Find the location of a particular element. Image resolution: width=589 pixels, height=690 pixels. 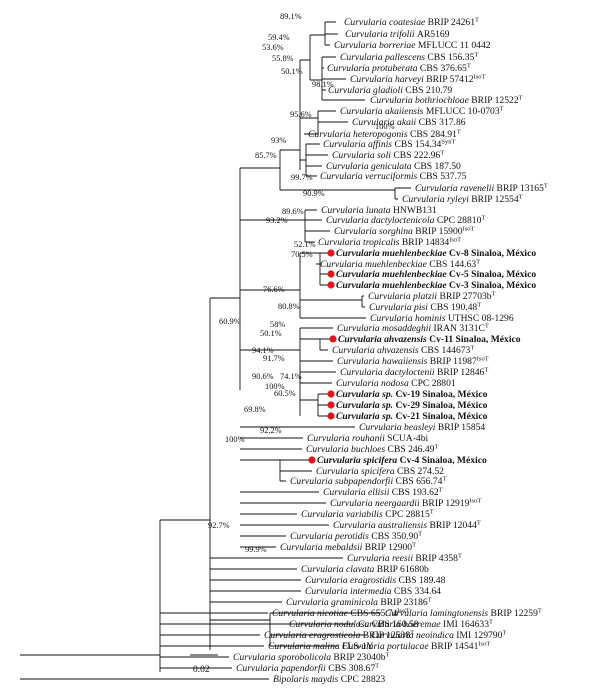

taxon-label: Curvularia nodosa CPC 28801 is located at coordinates (396, 383).